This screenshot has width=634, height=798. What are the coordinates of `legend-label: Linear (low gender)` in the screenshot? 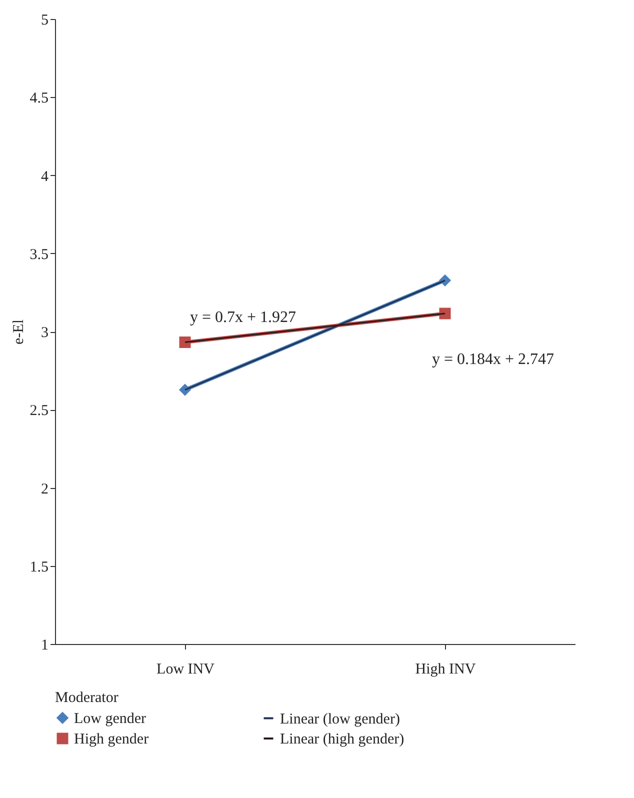 It's located at (340, 719).